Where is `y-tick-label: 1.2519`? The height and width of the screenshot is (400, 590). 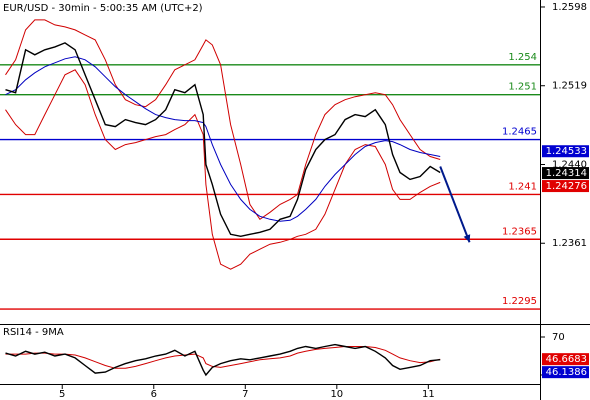
y-tick-label: 1.2519 is located at coordinates (569, 86).